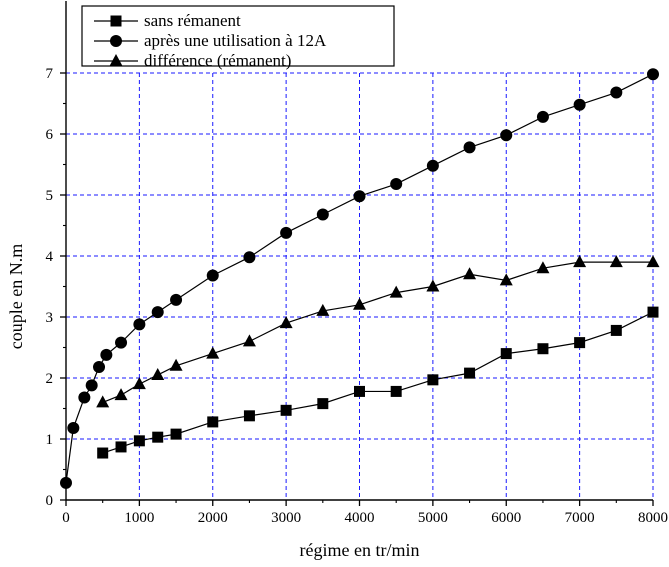 The width and height of the screenshot is (669, 567). Describe the element at coordinates (580, 518) in the screenshot. I see `x-tick-label: 7000` at that location.